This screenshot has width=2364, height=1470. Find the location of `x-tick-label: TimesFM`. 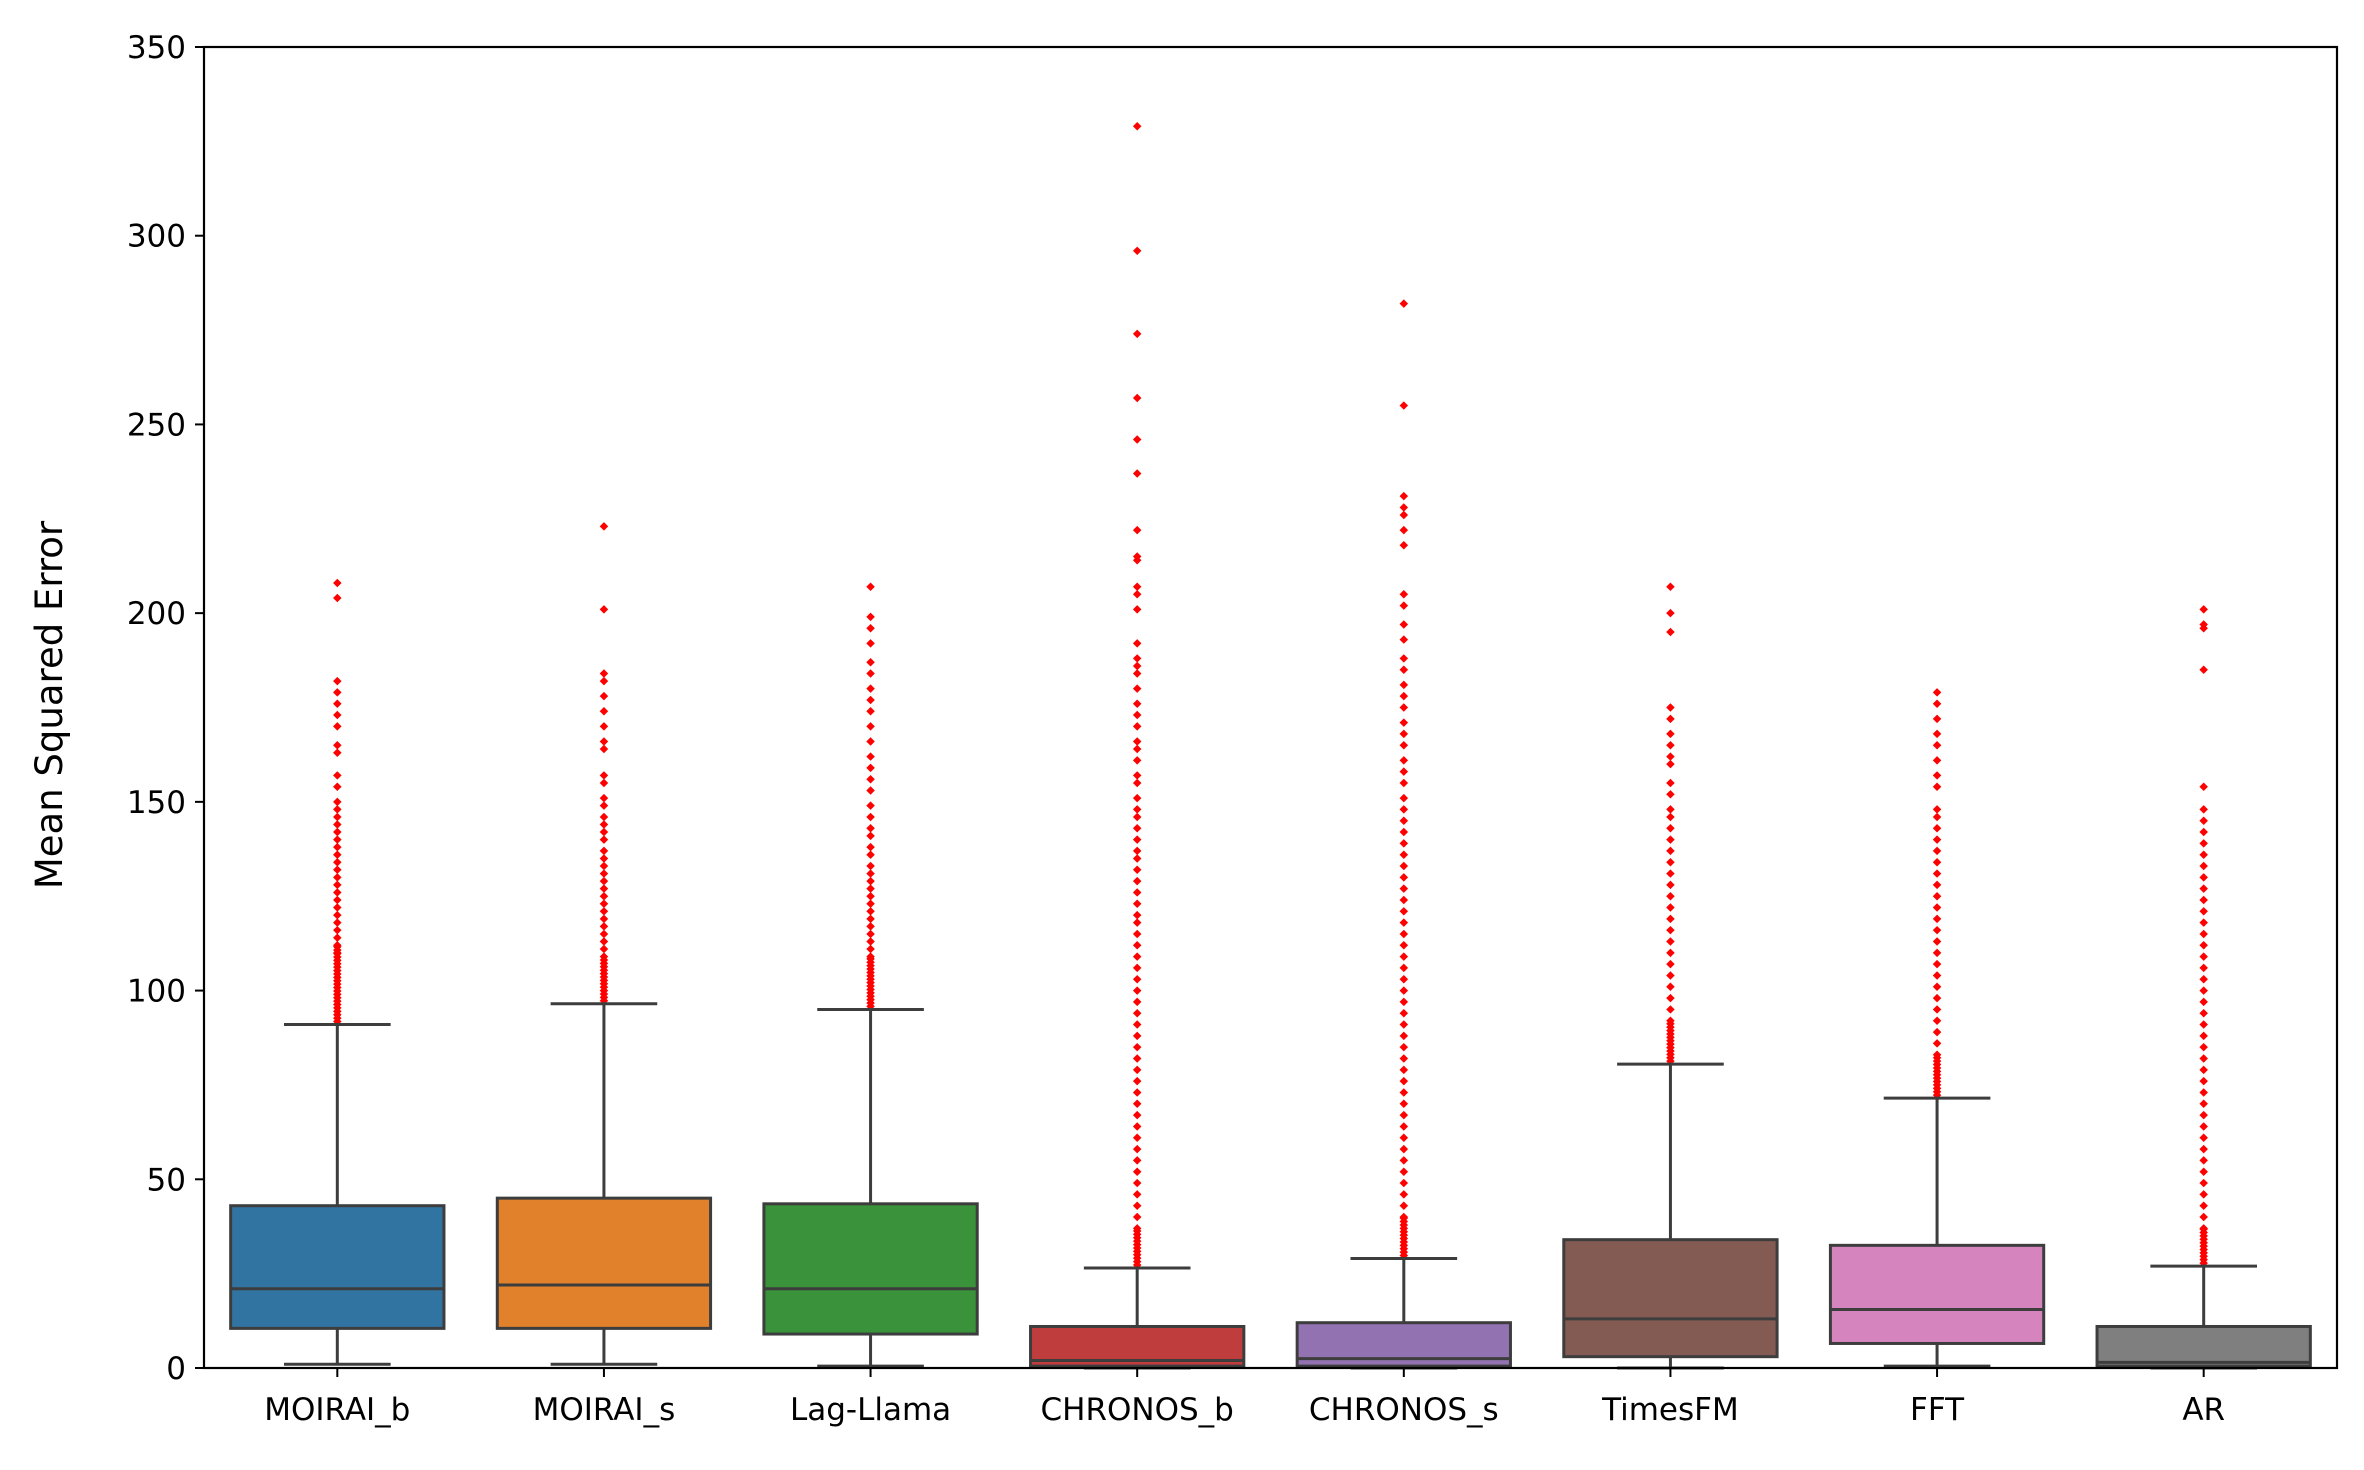

x-tick-label: TimesFM is located at coordinates (1670, 1410).